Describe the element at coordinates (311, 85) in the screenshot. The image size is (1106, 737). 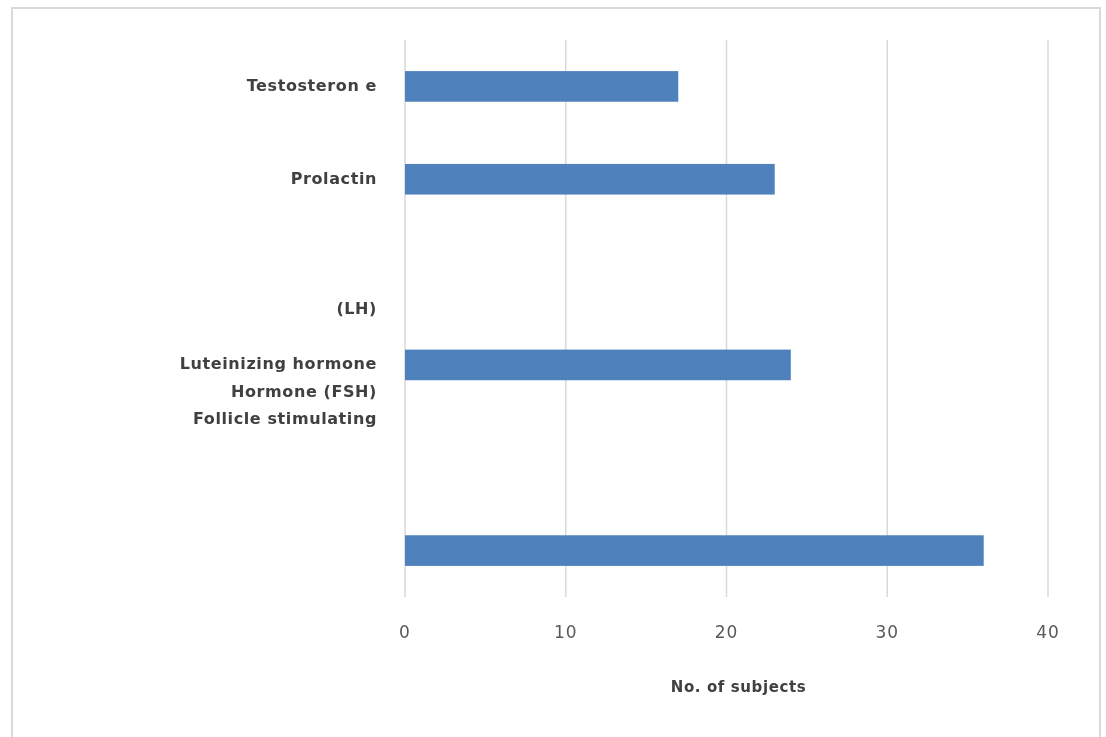
I see `y-tick-label: Testosteron e` at that location.